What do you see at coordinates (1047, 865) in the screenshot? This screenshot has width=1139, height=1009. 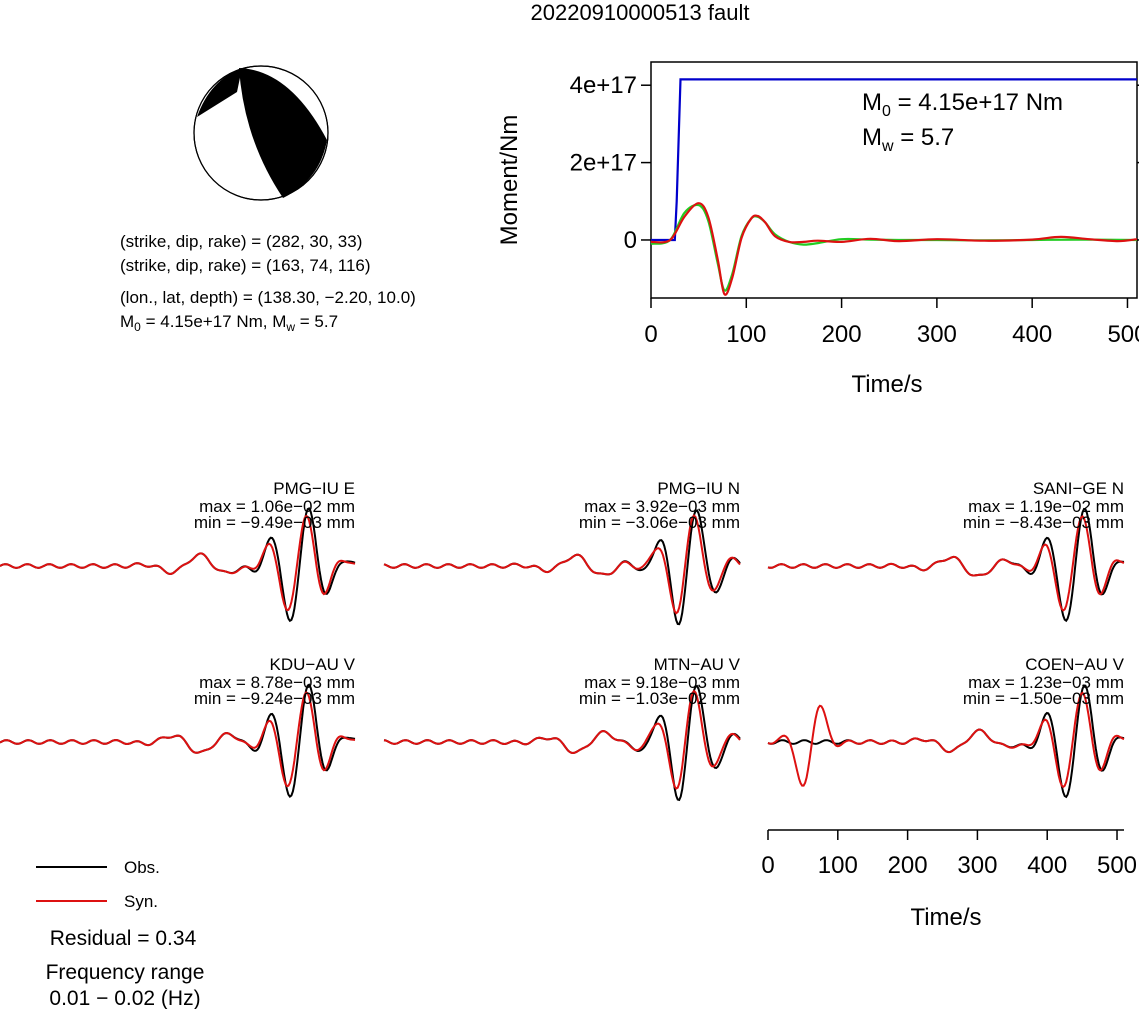 I see `waveform-xtick-label: 400` at bounding box center [1047, 865].